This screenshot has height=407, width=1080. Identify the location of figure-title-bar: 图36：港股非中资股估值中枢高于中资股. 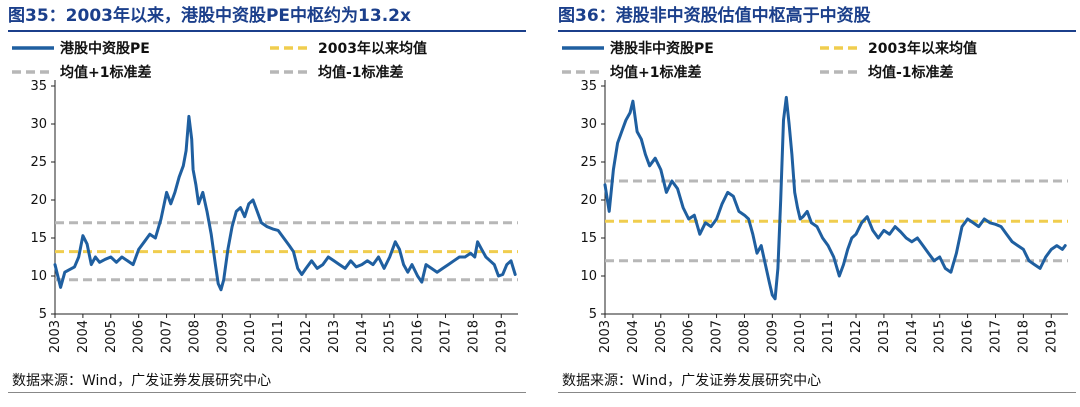
(817, 18).